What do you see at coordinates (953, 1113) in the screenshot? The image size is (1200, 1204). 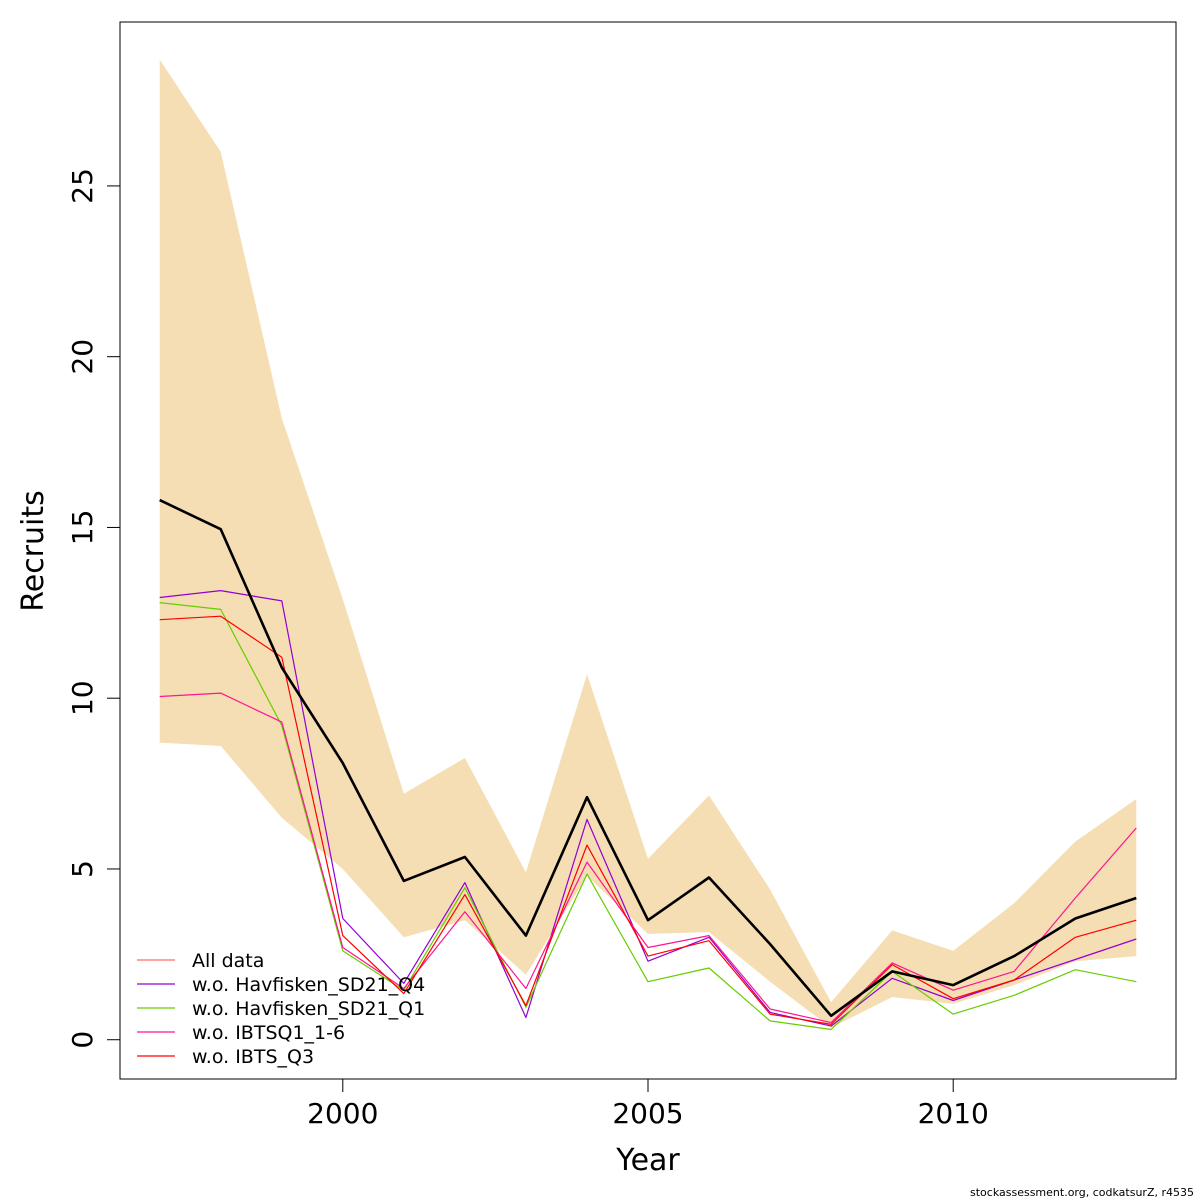 I see `x-tick-label: 2010` at bounding box center [953, 1113].